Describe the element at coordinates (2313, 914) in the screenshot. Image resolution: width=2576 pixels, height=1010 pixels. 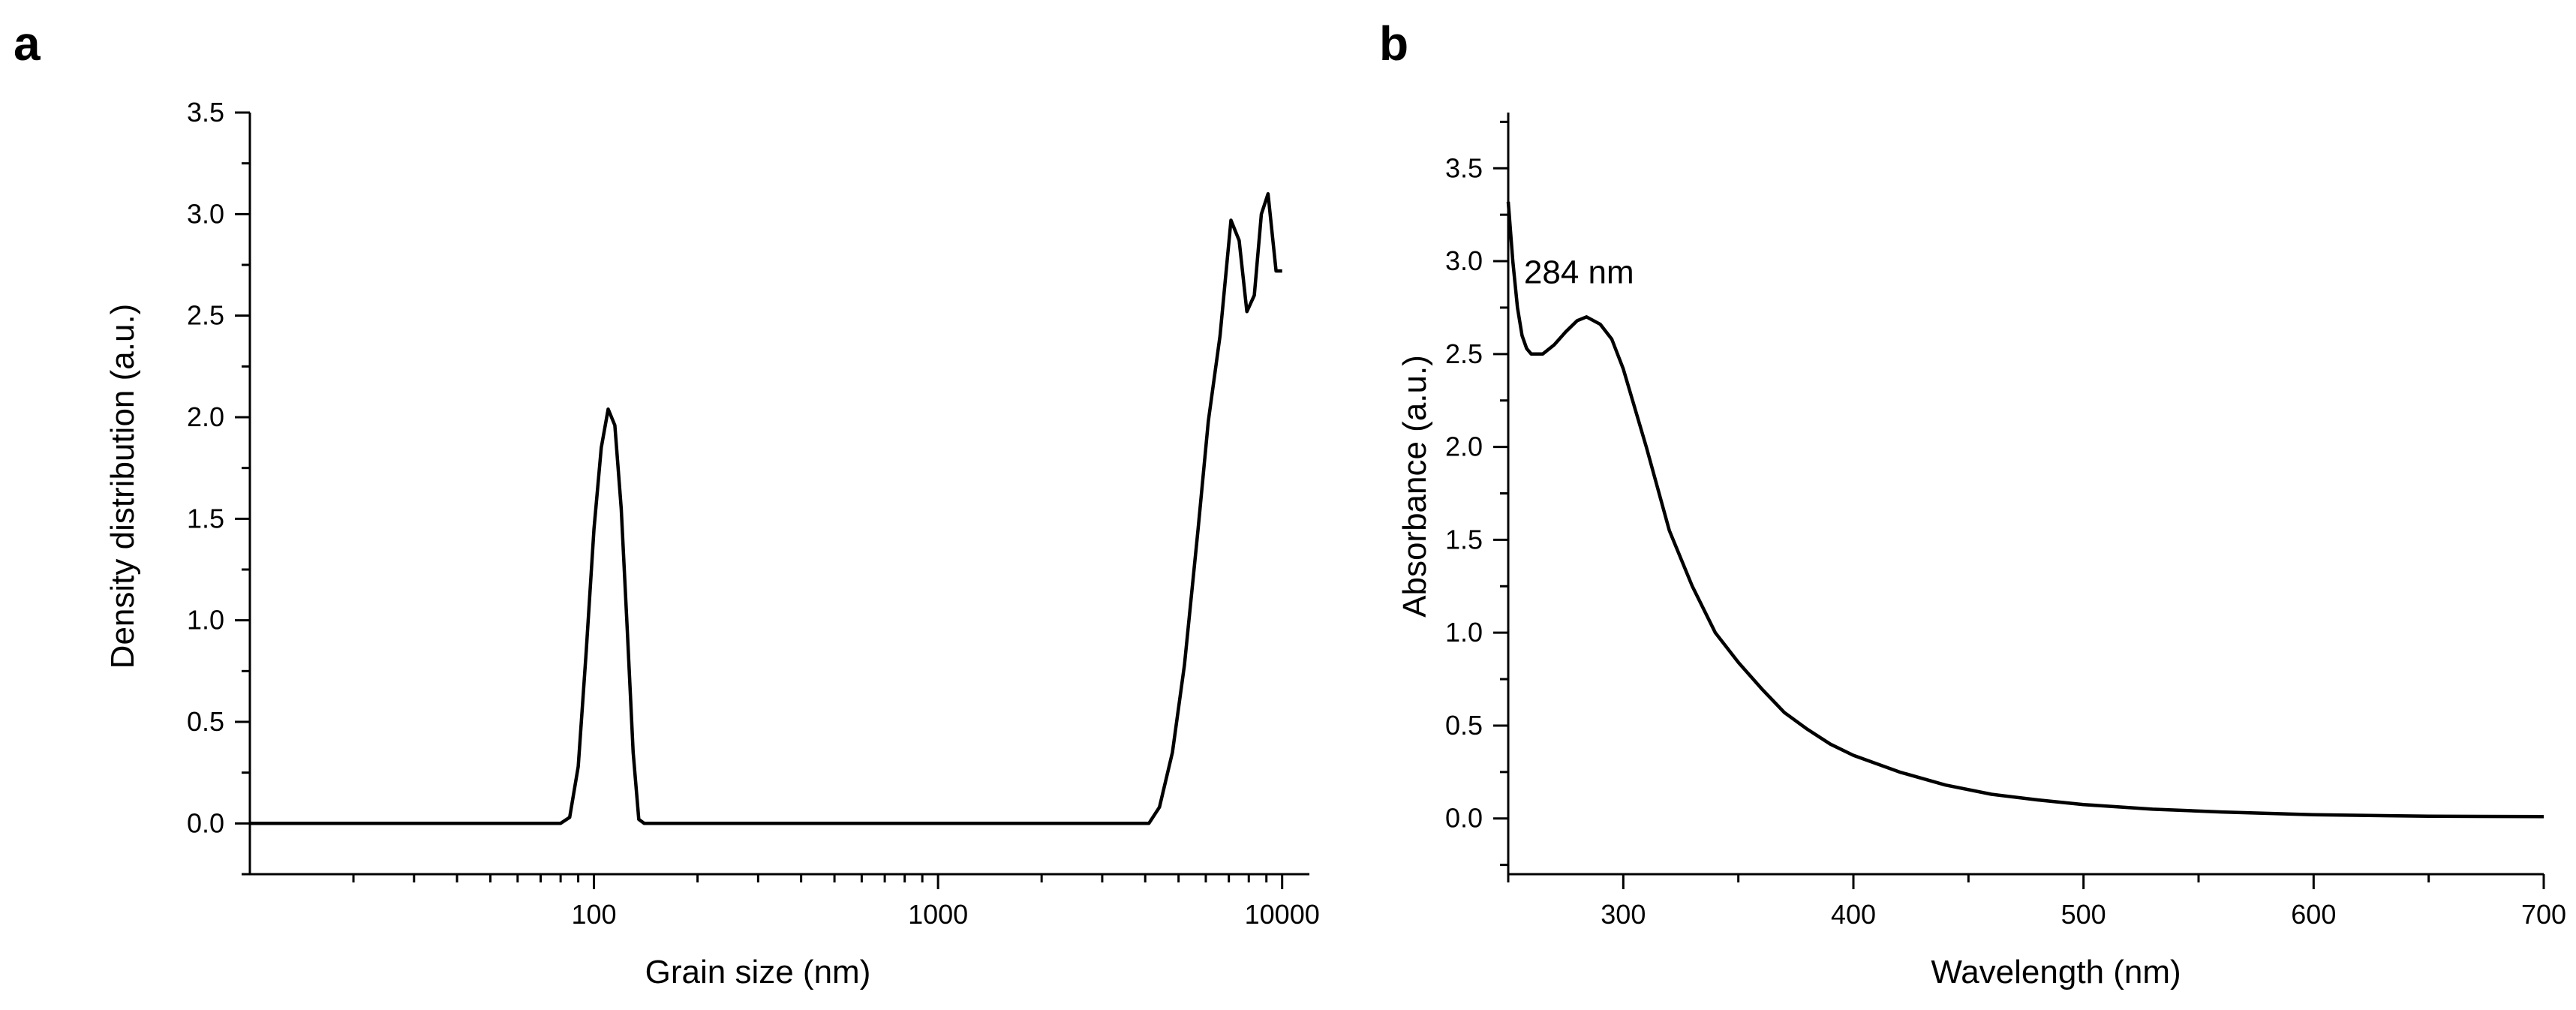
I see `chart-b-x-tick-label: 600` at that location.